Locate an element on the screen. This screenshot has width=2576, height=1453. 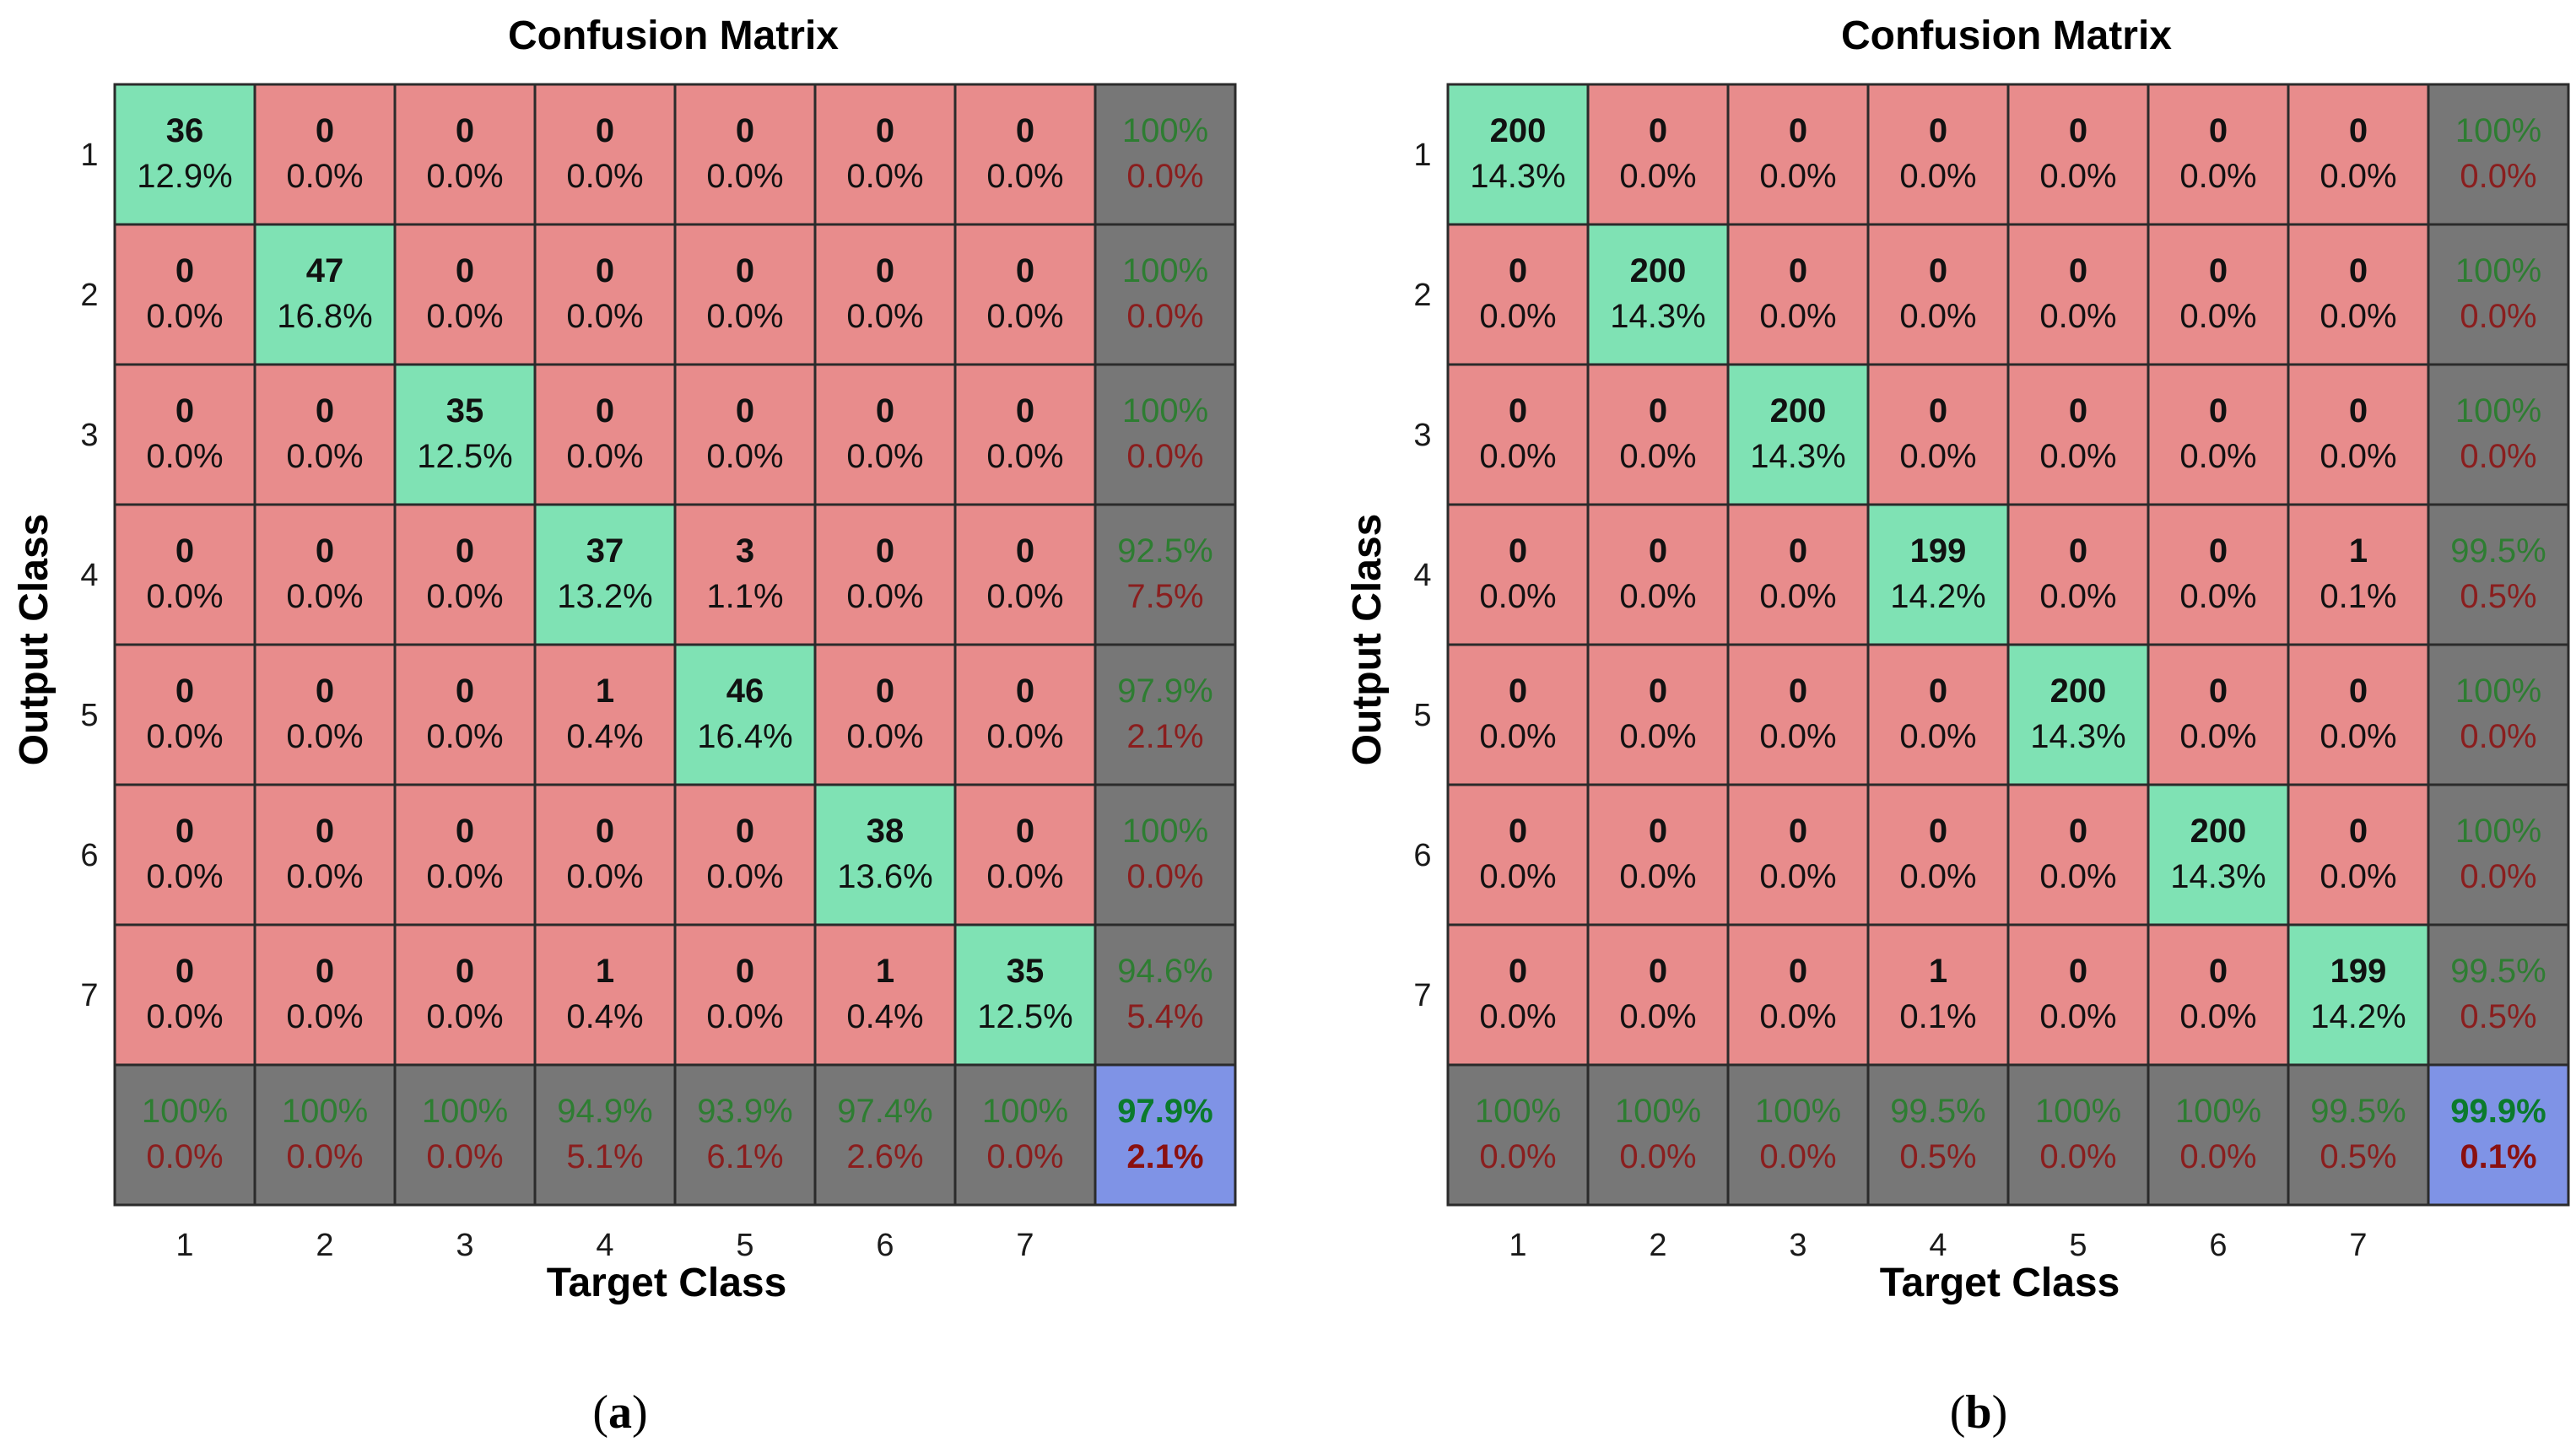
caption-letter: a is located at coordinates (620, 1412).